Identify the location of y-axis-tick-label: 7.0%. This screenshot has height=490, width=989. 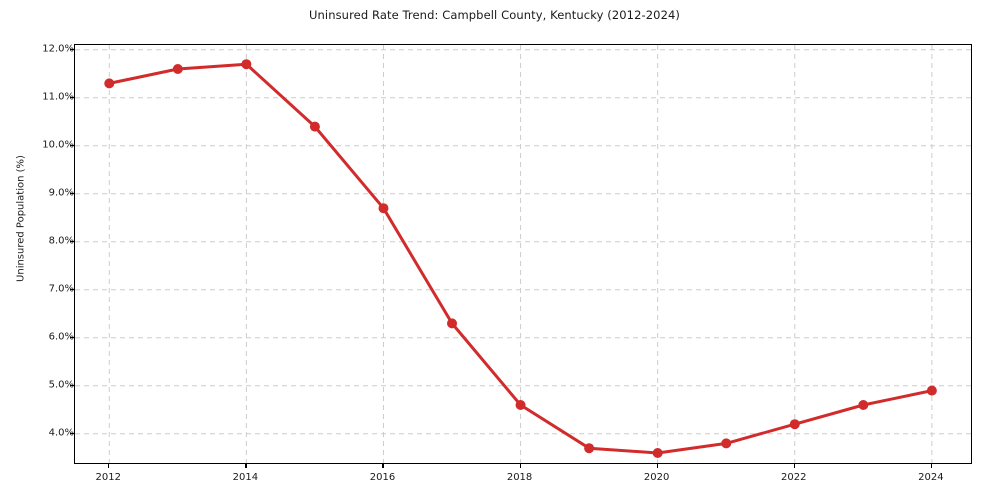
(61, 289).